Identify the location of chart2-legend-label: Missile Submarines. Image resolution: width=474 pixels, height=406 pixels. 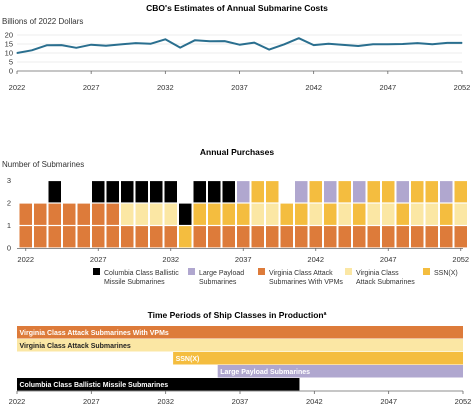
(134, 282).